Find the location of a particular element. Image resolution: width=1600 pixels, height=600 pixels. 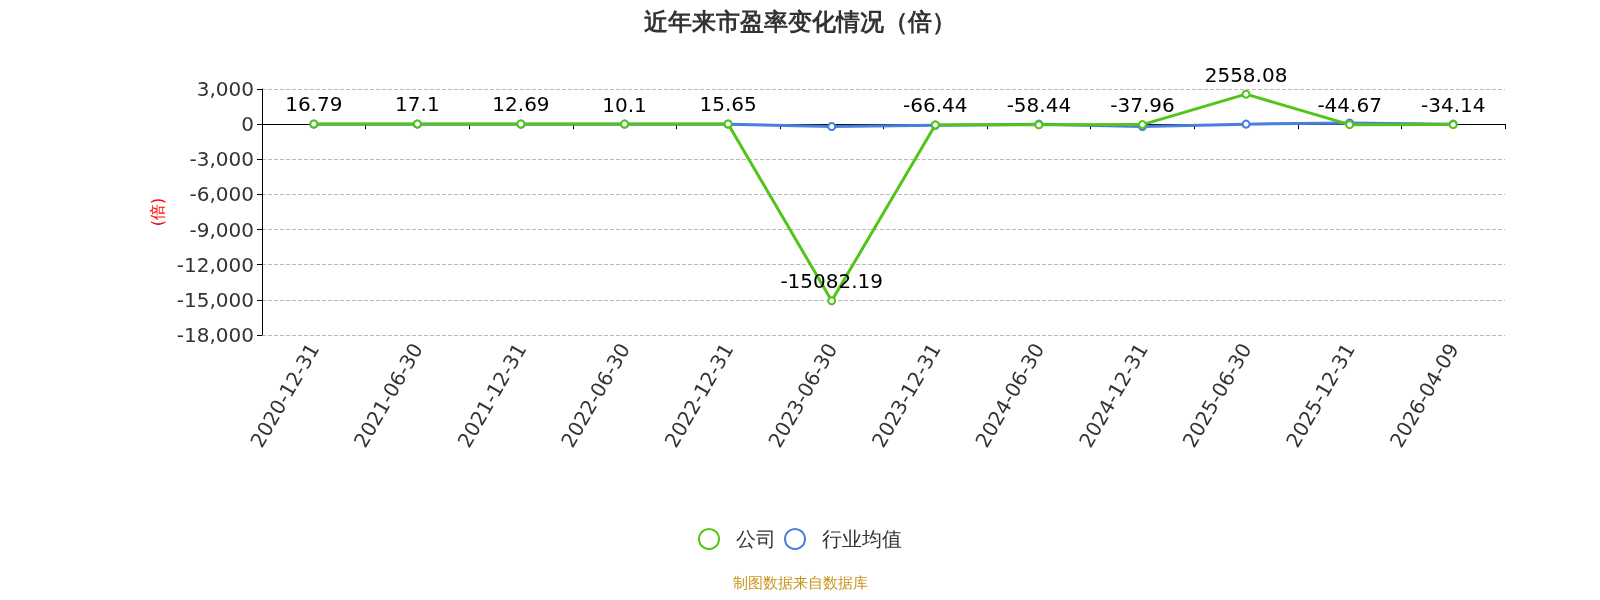

y-tick-label: -12,000 is located at coordinates (215, 264).